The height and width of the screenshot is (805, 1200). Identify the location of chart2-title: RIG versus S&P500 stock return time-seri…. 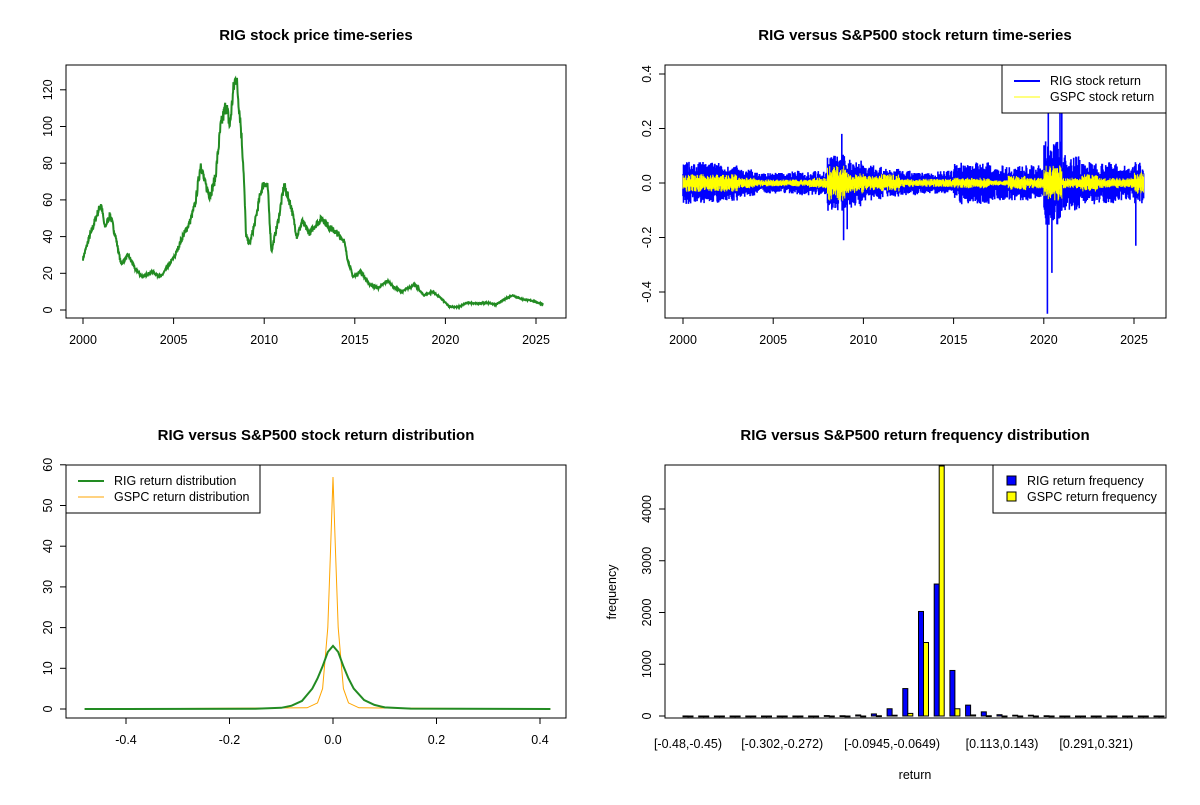
(914, 35).